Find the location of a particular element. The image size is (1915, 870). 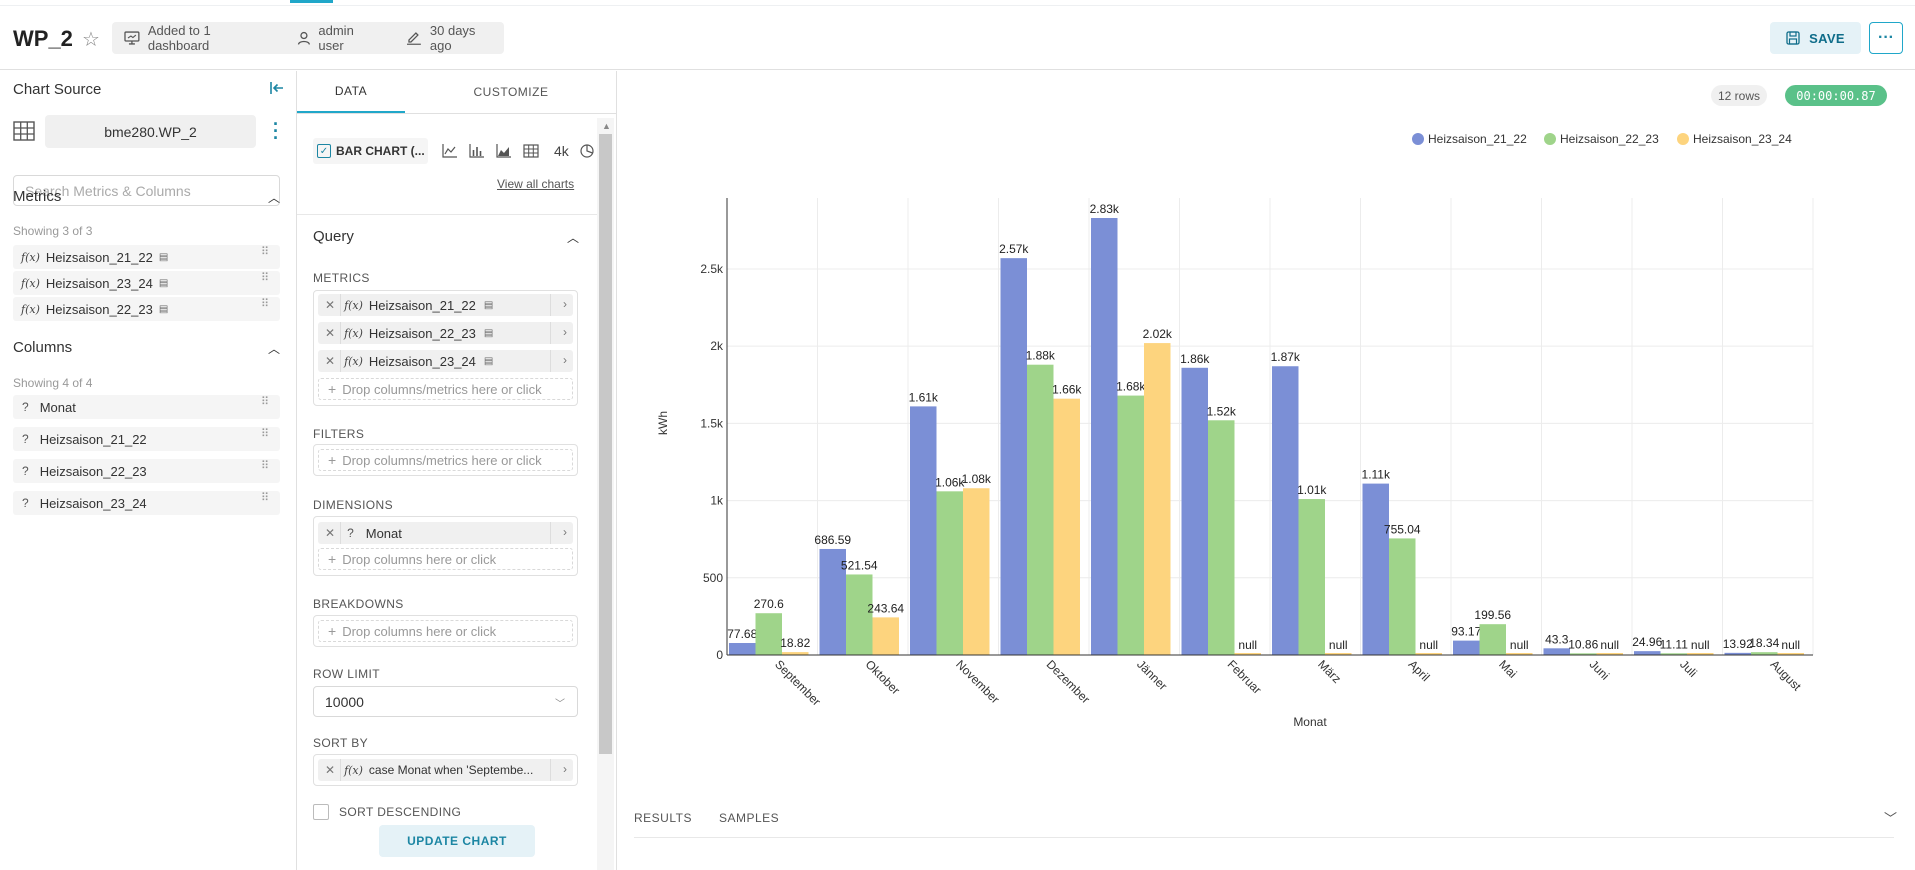

scroll-up-icon: ▲ is located at coordinates (606, 126).